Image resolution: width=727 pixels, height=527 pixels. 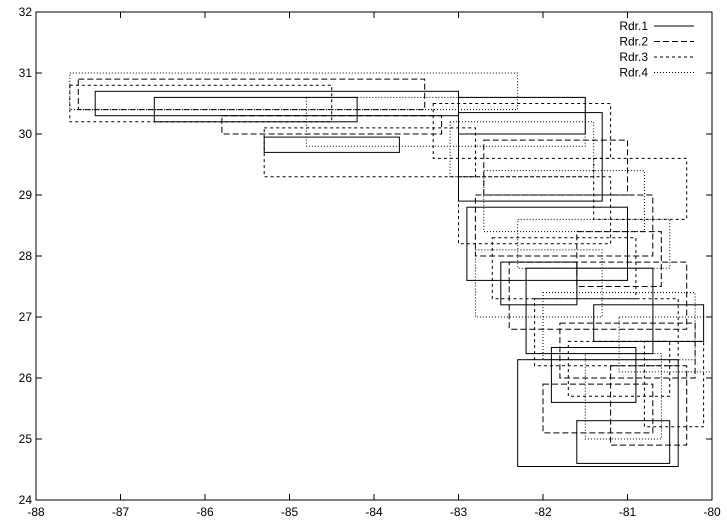 I want to click on y-tick-label: 26, so click(x=26, y=378).